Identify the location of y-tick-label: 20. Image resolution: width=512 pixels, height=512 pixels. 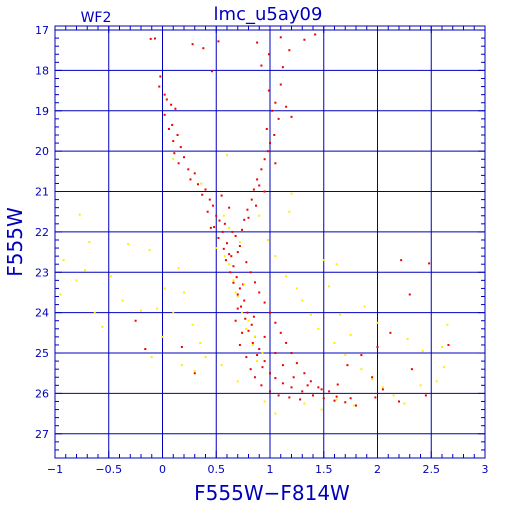
(42, 151).